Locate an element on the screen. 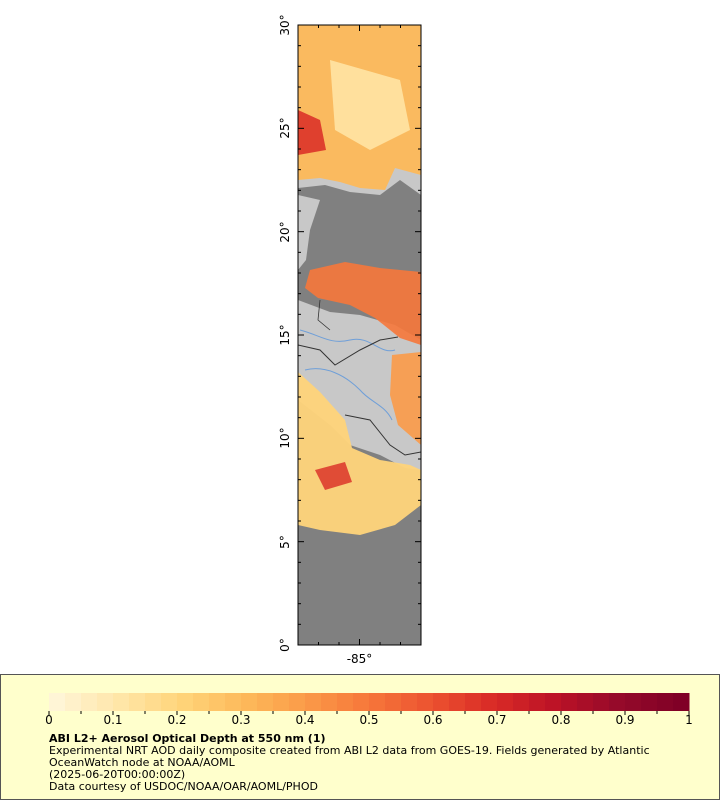 Image resolution: width=720 pixels, height=800 pixels. x-tick-label: -85° is located at coordinates (359, 659).